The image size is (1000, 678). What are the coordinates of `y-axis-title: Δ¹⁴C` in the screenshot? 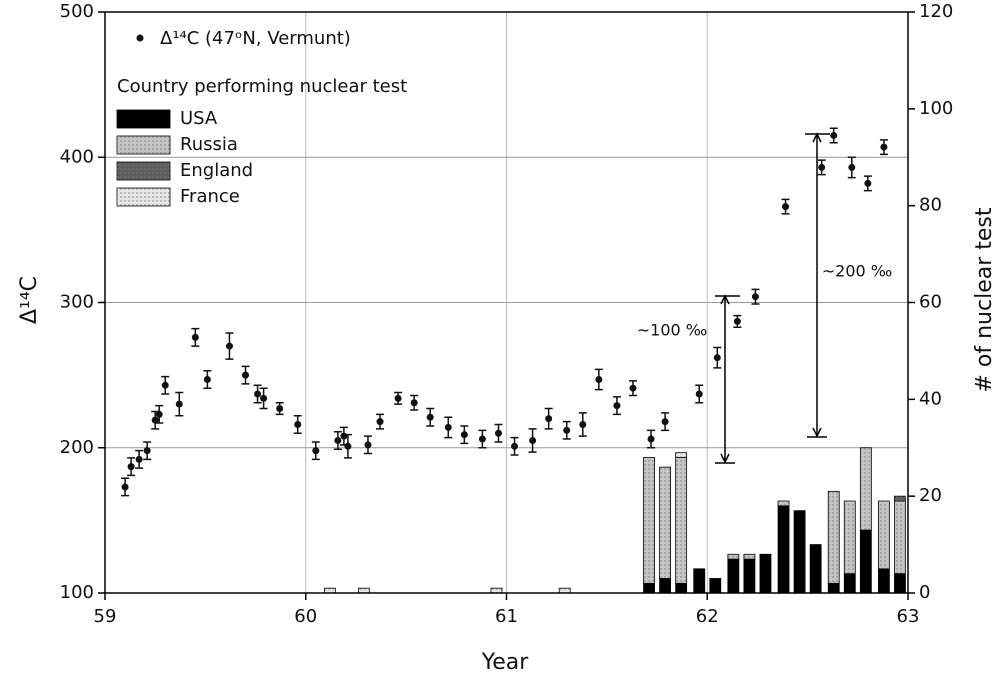 It's located at (29, 300).